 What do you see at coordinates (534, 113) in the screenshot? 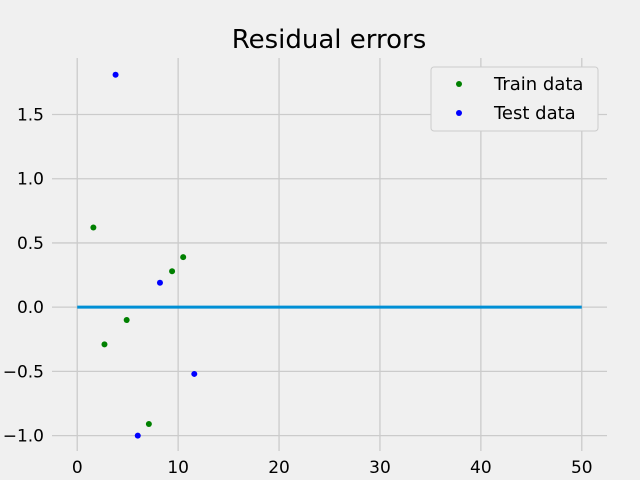
I see `legend-label: Test data` at bounding box center [534, 113].